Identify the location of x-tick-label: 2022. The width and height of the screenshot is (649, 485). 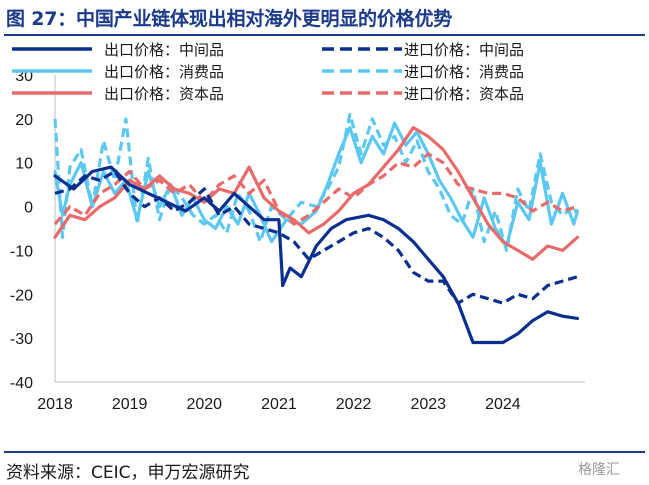
(354, 404).